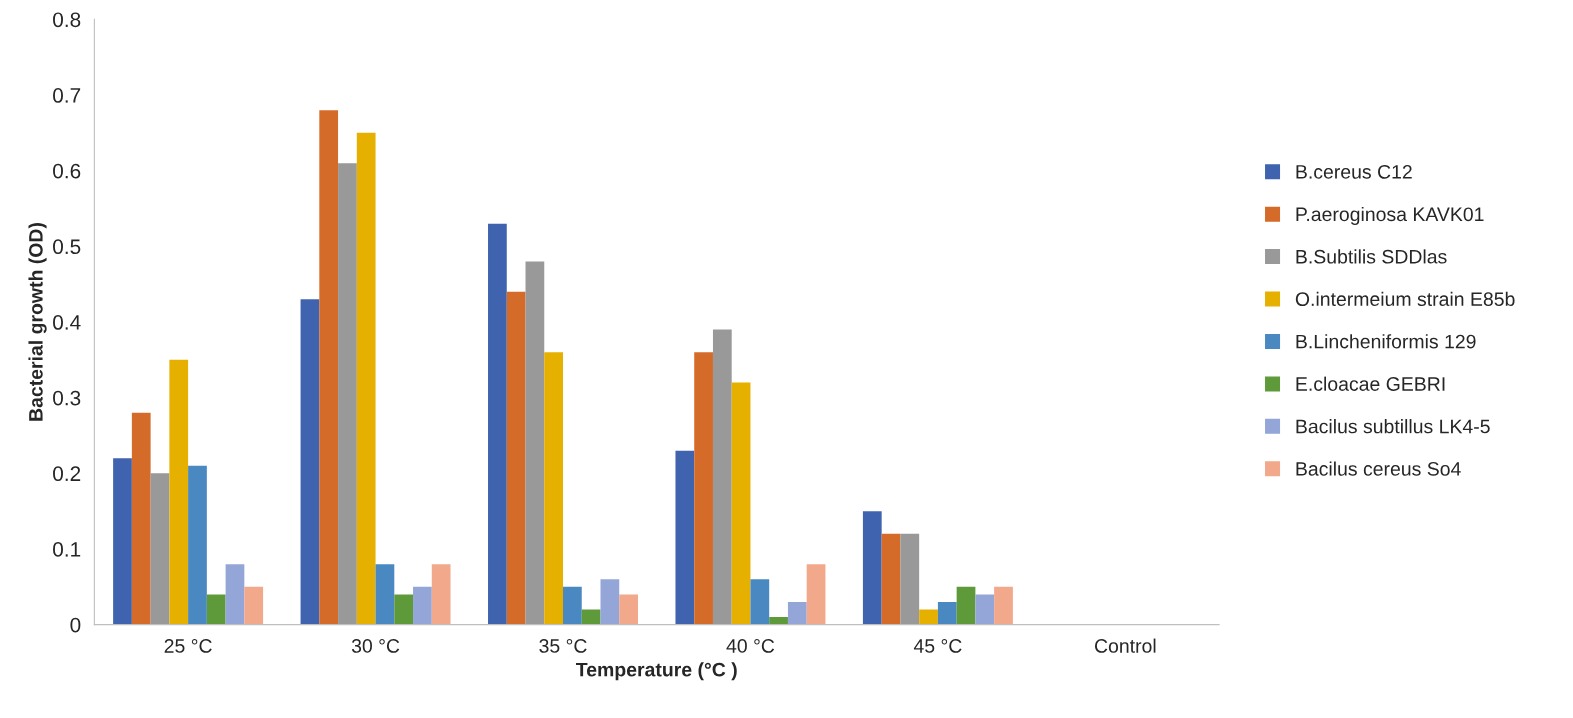 The image size is (1573, 718). Describe the element at coordinates (375, 646) in the screenshot. I see `x-tick-label: 30 °C` at that location.